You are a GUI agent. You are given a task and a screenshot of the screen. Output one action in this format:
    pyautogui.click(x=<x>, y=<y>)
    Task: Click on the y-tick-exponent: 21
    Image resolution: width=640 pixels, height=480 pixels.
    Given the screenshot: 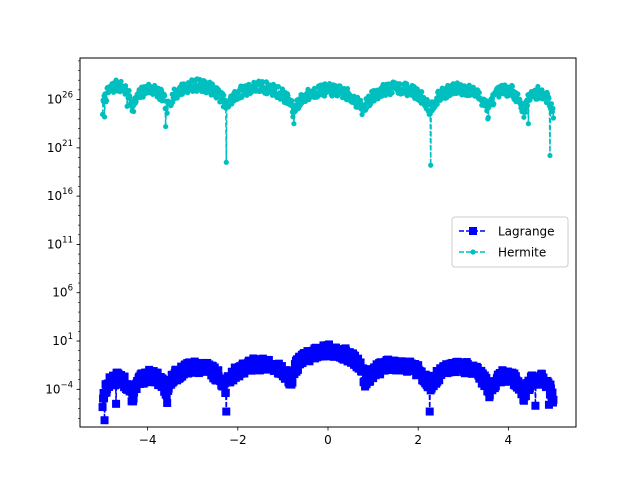 What is the action you would take?
    pyautogui.click(x=67, y=144)
    